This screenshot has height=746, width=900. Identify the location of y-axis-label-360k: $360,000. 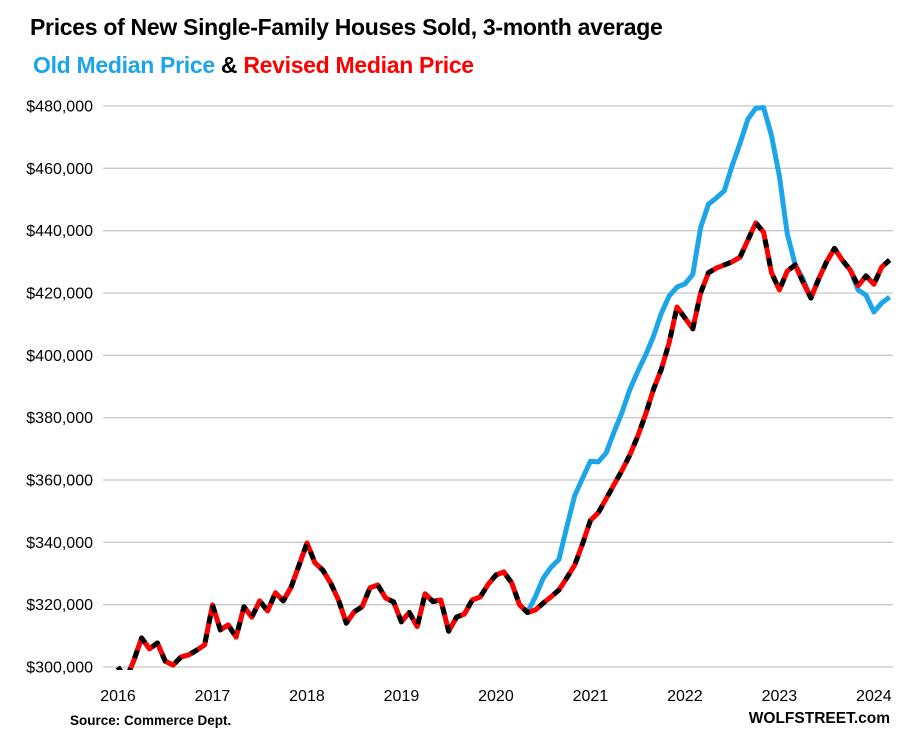
(59, 481).